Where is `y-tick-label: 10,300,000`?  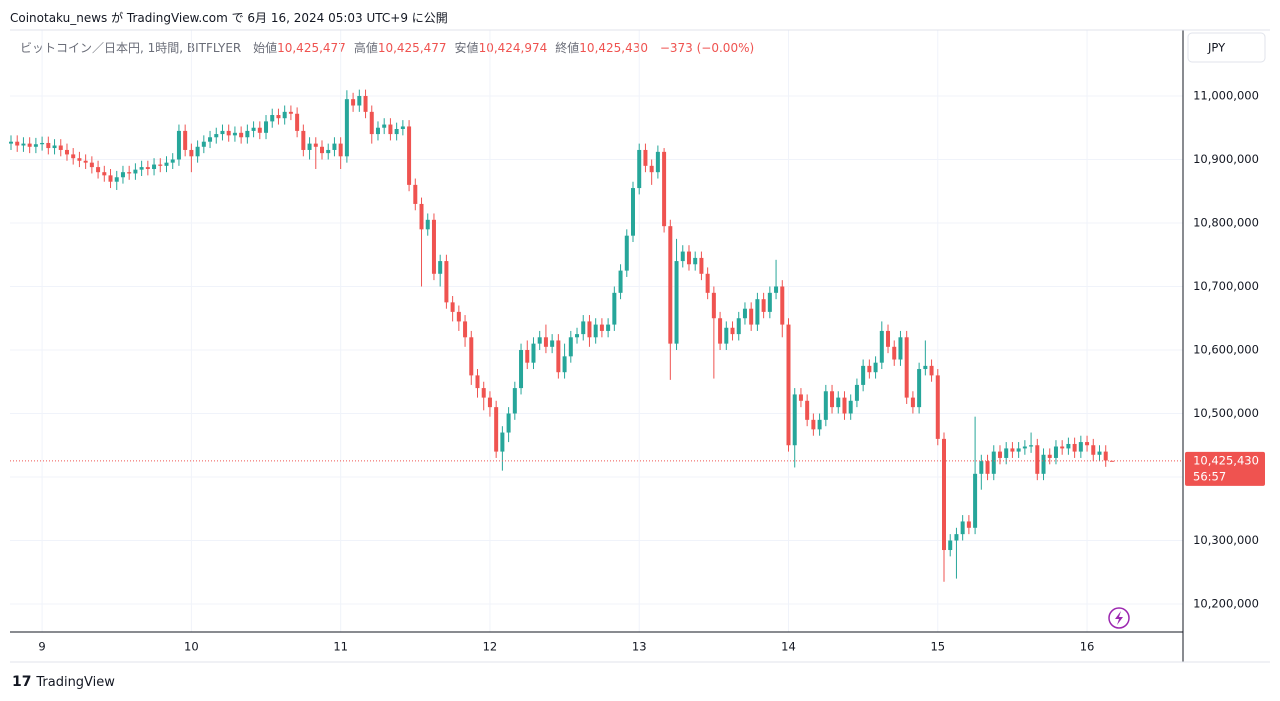
y-tick-label: 10,300,000 is located at coordinates (1226, 540).